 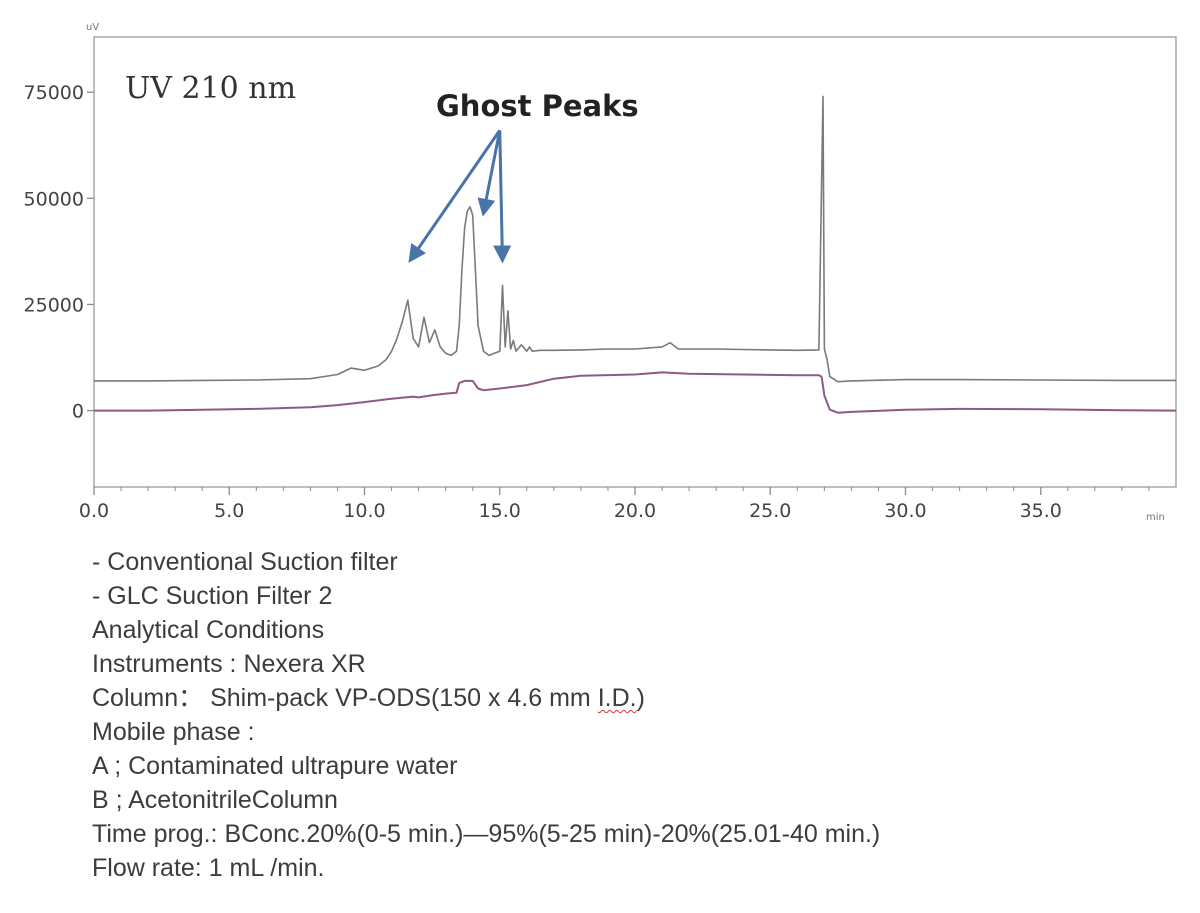 I want to click on x-unit-label: min, so click(x=1155, y=517).